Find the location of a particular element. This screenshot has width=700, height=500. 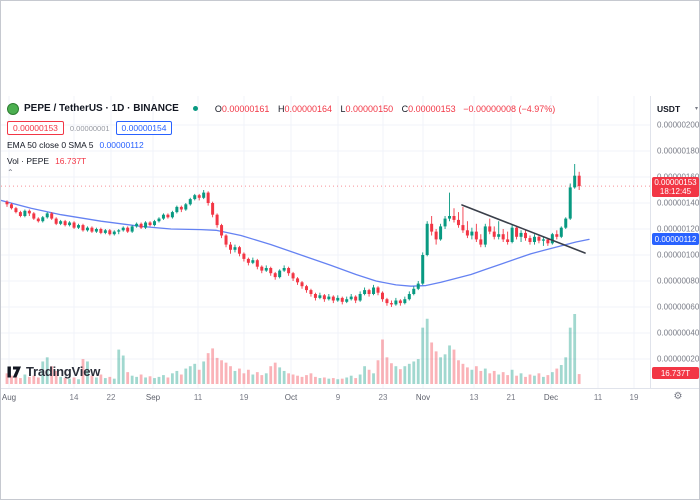

volume-legend-value: 16.737T is located at coordinates (71, 161).